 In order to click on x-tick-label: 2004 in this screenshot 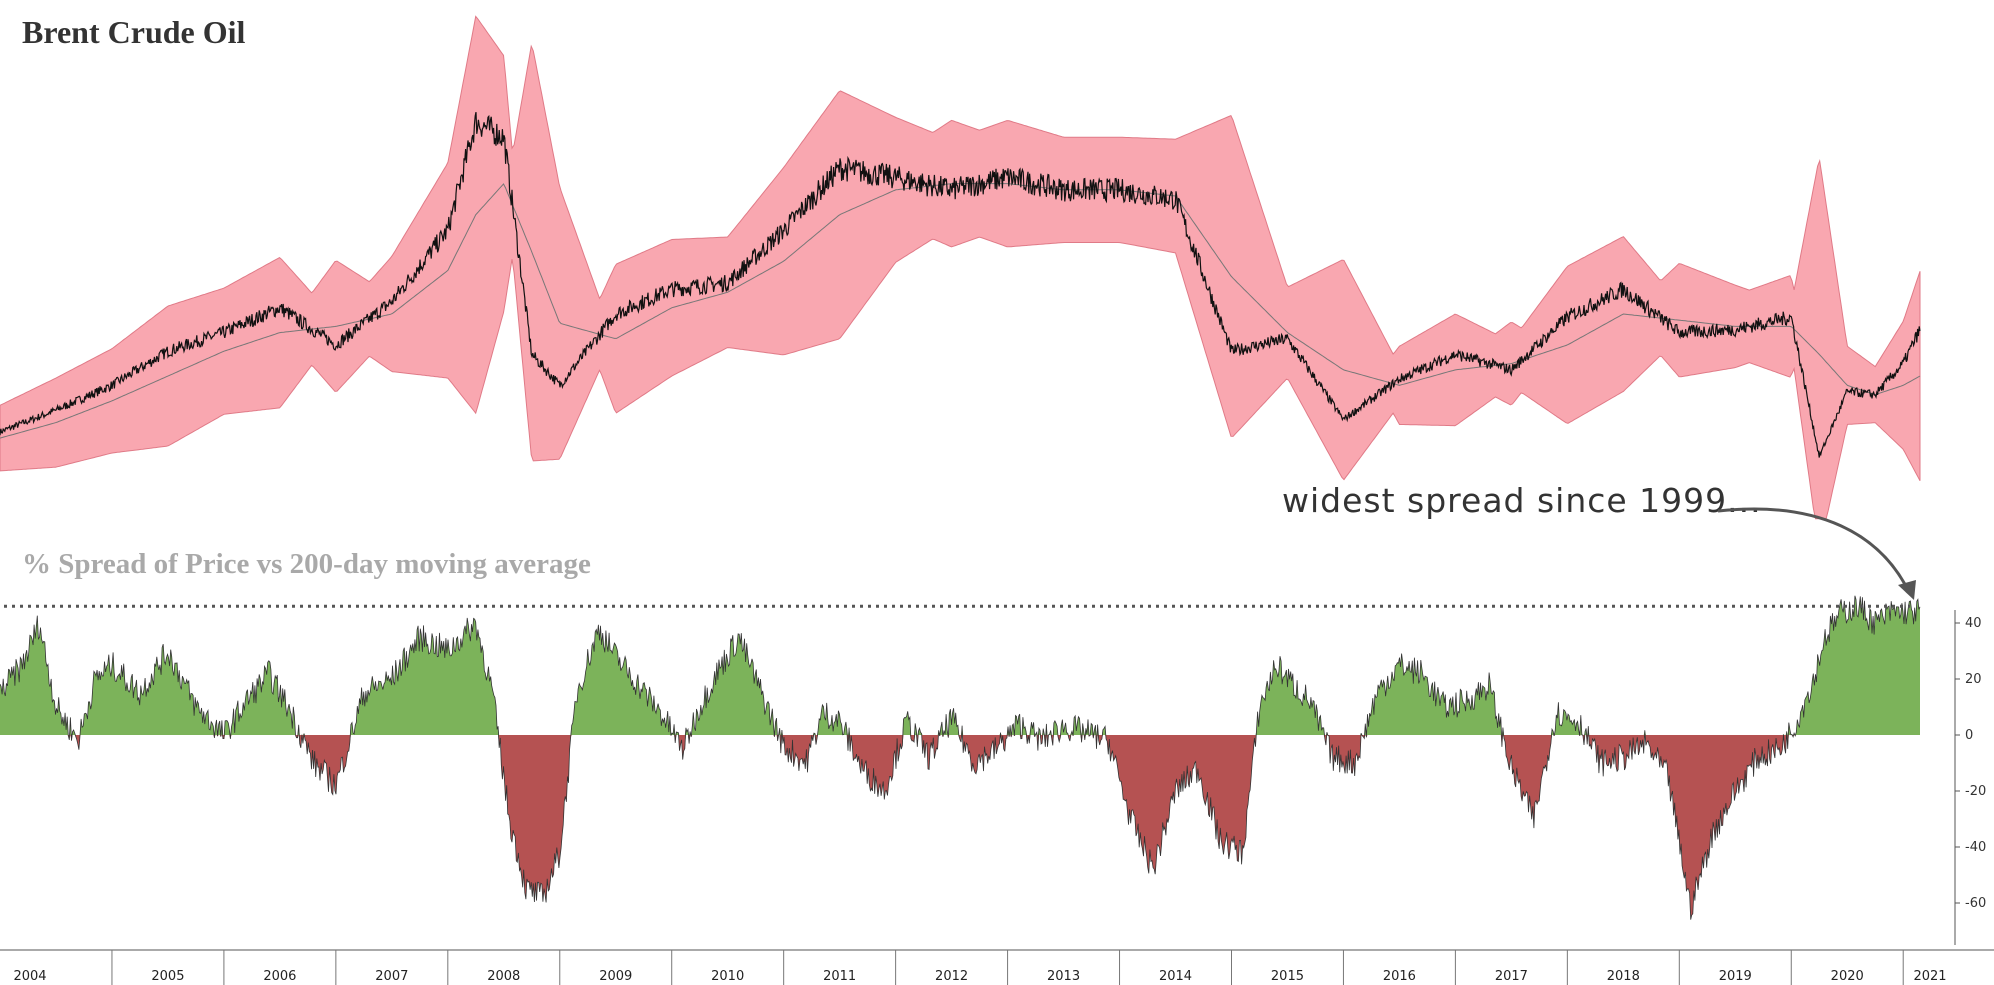, I will do `click(29, 976)`.